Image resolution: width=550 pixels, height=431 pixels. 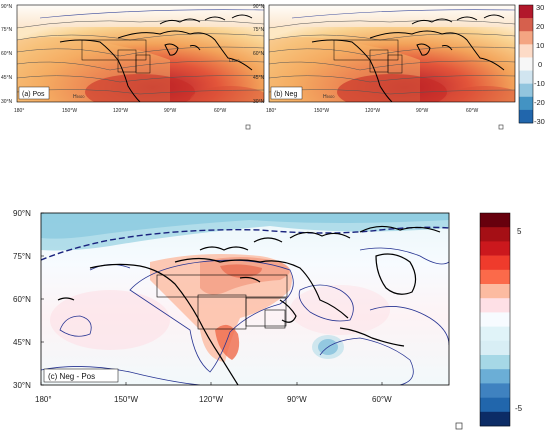 I want to click on panel-a-lat-45: 45°N, so click(x=7, y=78).